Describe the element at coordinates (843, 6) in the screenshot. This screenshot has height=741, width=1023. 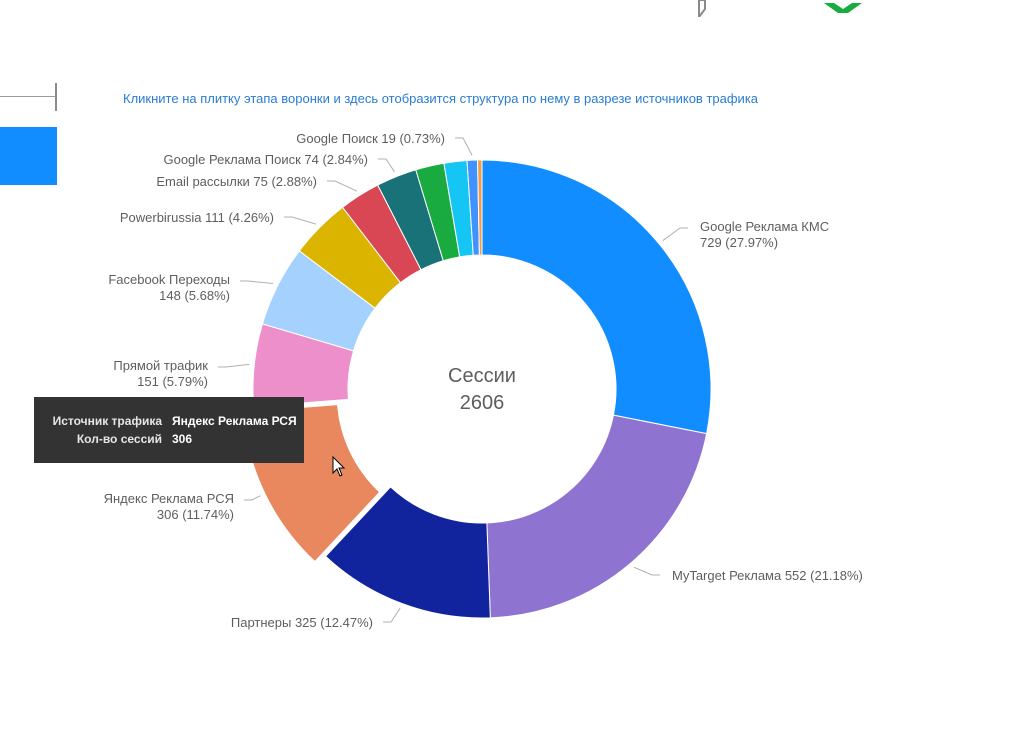
I see `logo-green-icon` at that location.